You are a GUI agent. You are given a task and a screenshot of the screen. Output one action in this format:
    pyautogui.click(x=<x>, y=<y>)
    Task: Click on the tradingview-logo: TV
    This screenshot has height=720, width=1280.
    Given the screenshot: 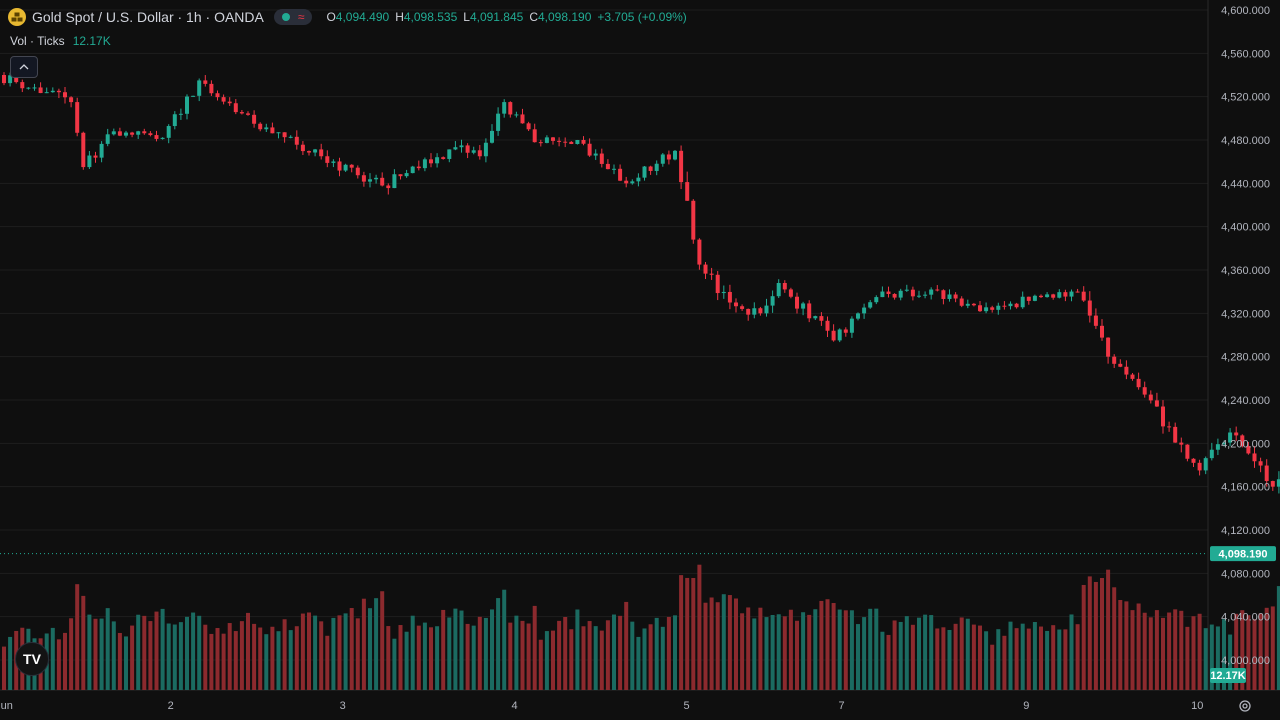 What is the action you would take?
    pyautogui.click(x=32, y=659)
    